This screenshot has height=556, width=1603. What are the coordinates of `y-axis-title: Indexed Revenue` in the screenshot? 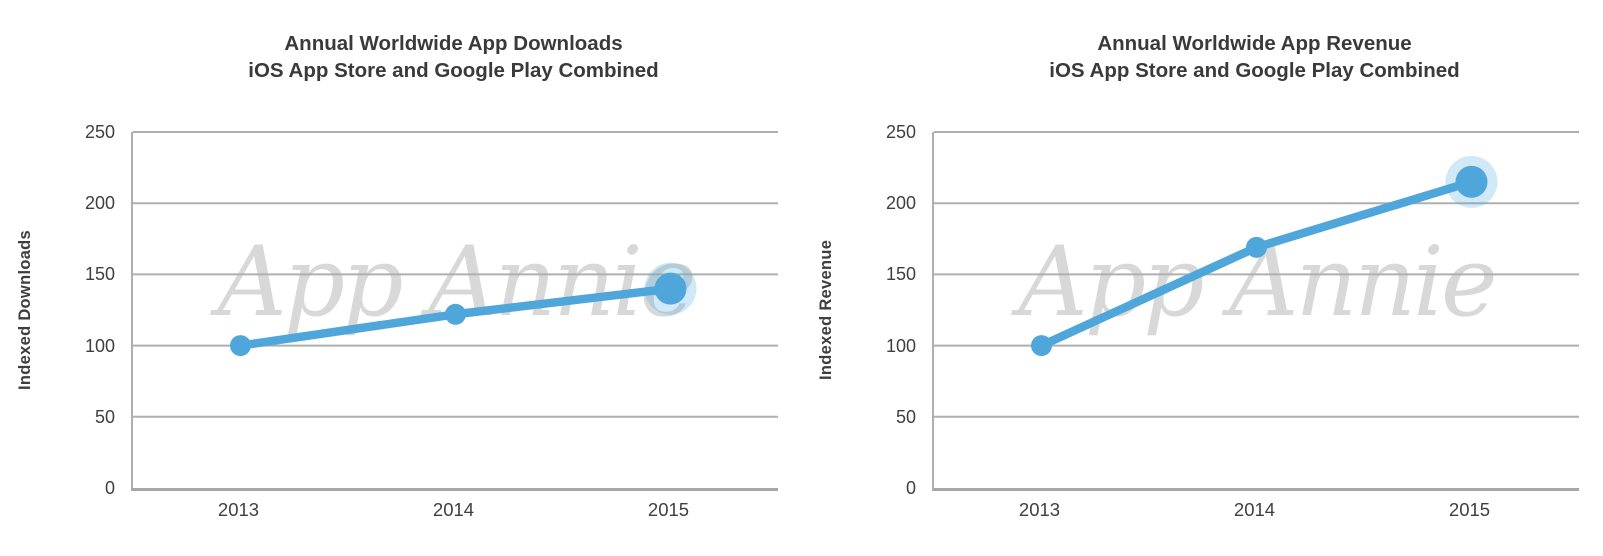 It's located at (826, 310).